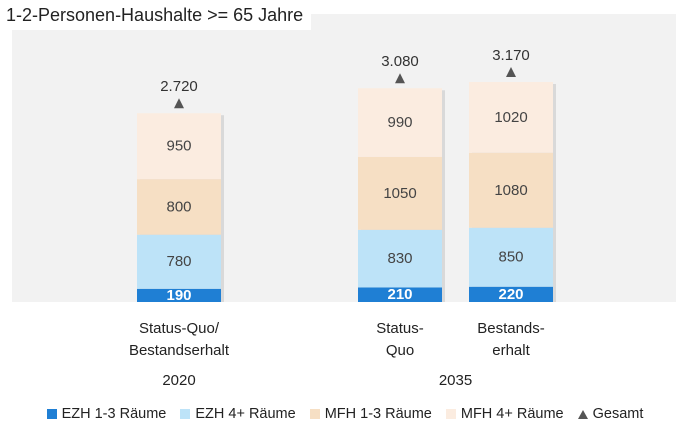 Image resolution: width=690 pixels, height=437 pixels. What do you see at coordinates (400, 350) in the screenshot?
I see `category-label-line: Quo` at bounding box center [400, 350].